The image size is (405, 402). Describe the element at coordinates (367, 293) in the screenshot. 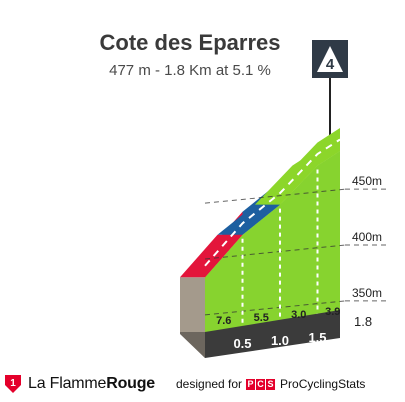

I see `elevation-tick-label: 350m` at that location.